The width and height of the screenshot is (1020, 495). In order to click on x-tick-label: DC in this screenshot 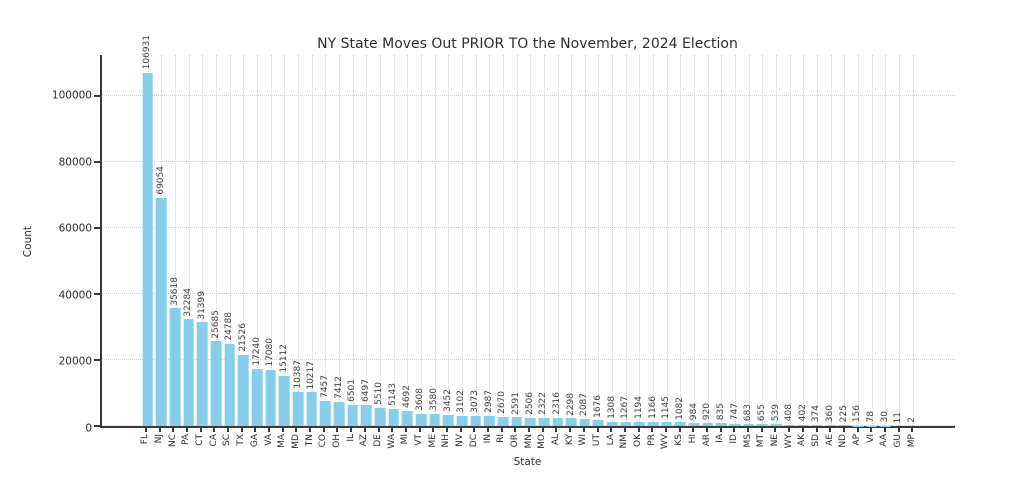, I will do `click(473, 441)`.